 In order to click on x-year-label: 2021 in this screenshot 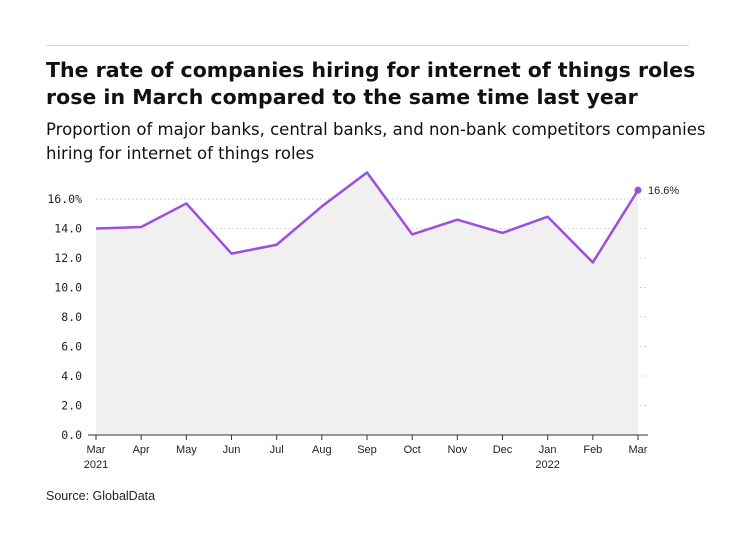, I will do `click(96, 465)`.